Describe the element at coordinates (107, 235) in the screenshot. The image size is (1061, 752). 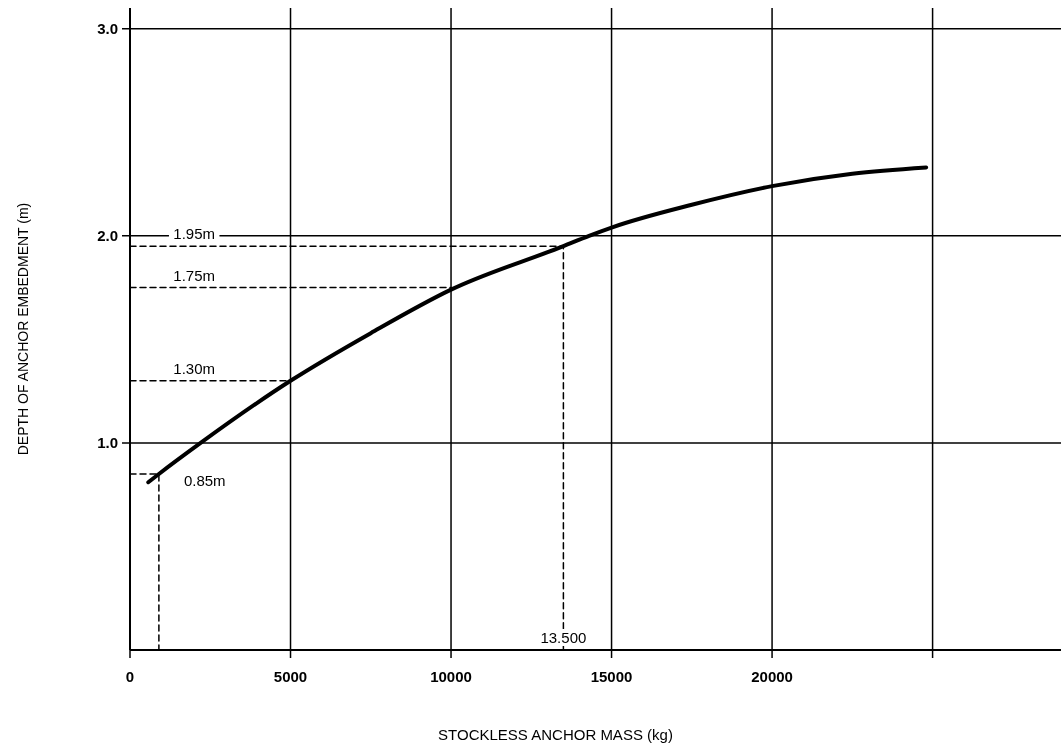
I see `y-tick-label: 2.0` at that location.